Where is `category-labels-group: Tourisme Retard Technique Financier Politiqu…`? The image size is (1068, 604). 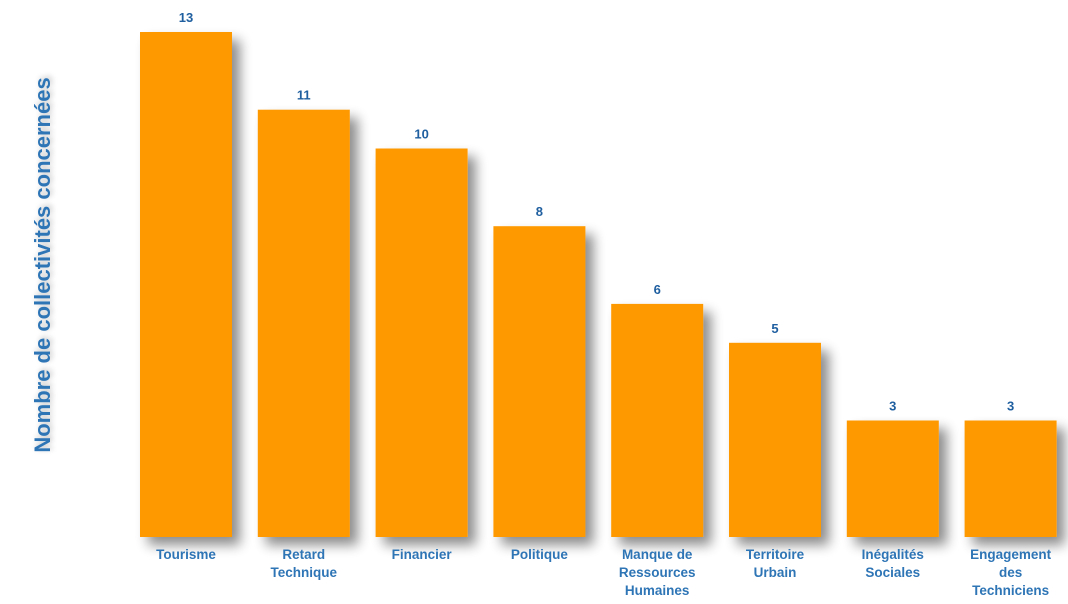 category-labels-group: Tourisme Retard Technique Financier Politiqu… is located at coordinates (603, 572).